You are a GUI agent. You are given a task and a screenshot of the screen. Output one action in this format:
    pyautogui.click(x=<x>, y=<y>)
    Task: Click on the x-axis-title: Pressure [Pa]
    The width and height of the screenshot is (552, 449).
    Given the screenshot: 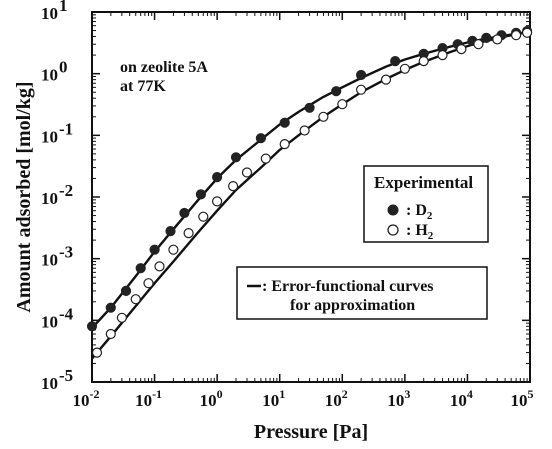 What is the action you would take?
    pyautogui.click(x=311, y=432)
    